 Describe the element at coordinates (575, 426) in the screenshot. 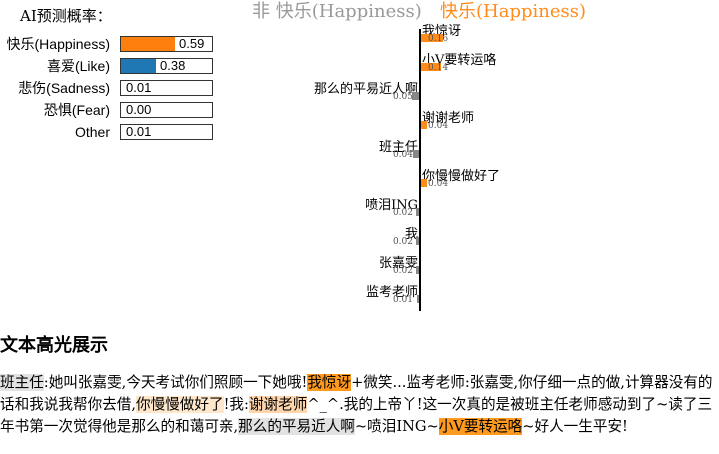

I see `text-segment: ~好人一生平安!` at that location.